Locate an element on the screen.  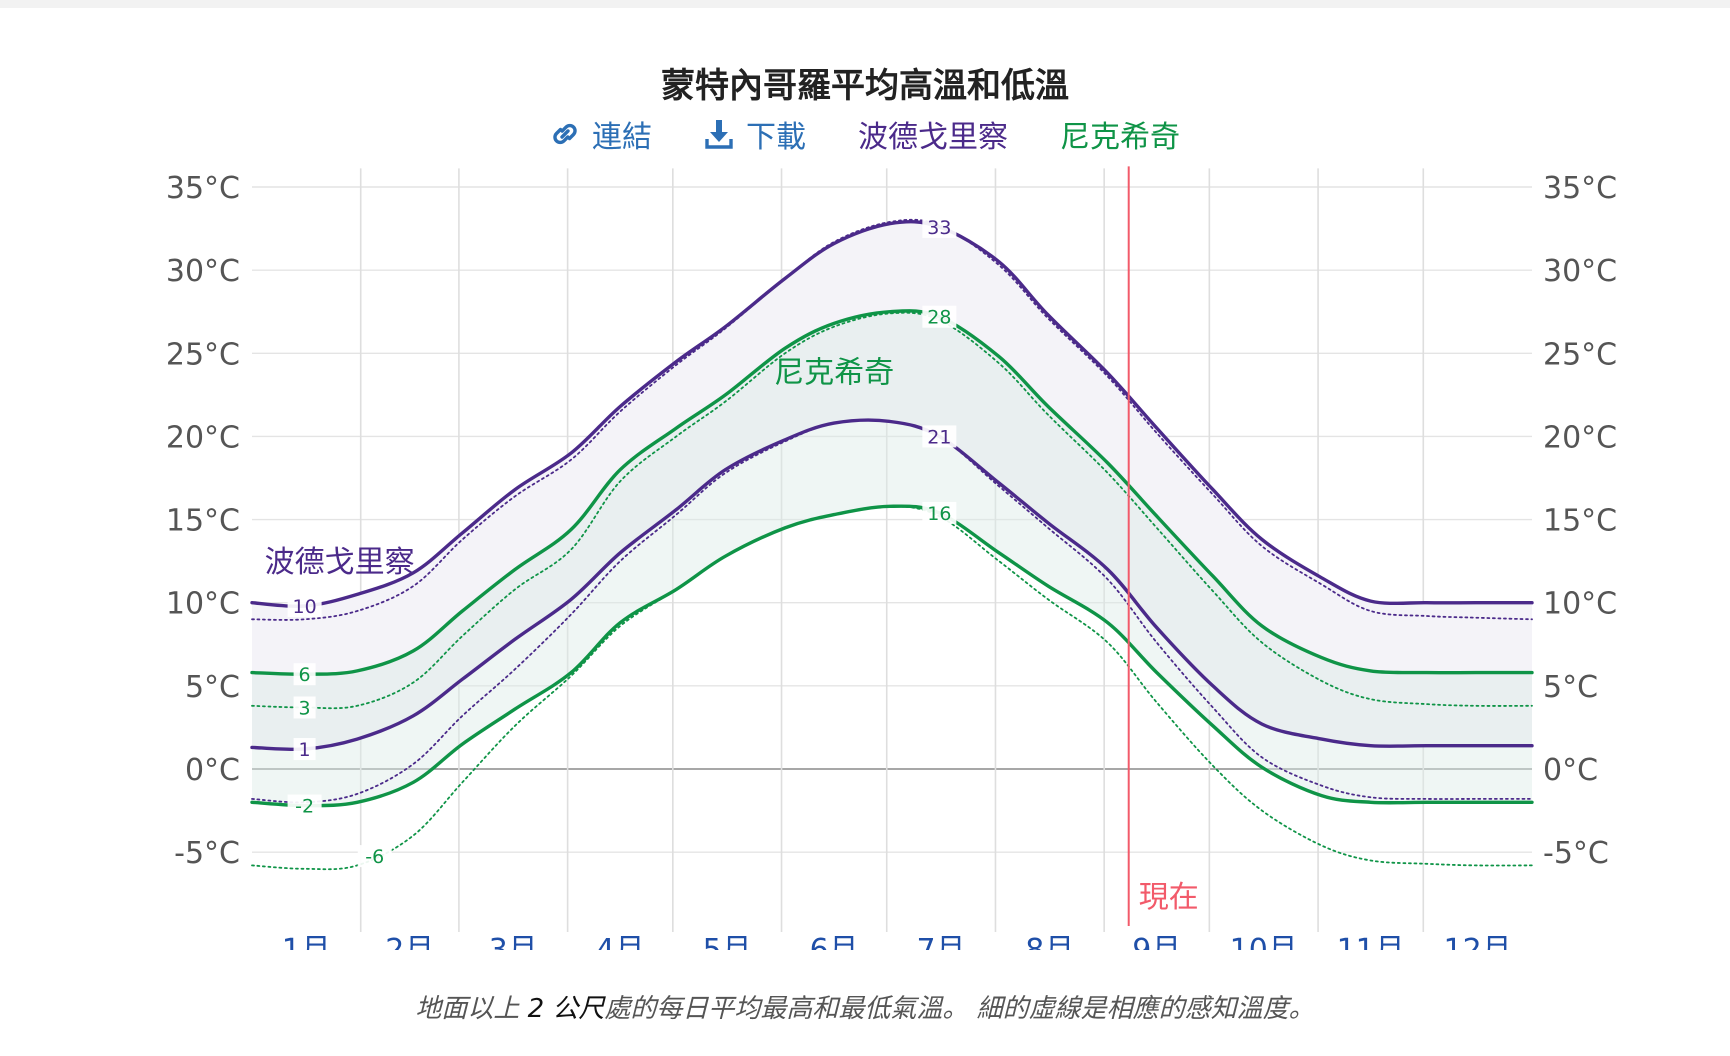
series-value-label: 3 is located at coordinates (305, 708).